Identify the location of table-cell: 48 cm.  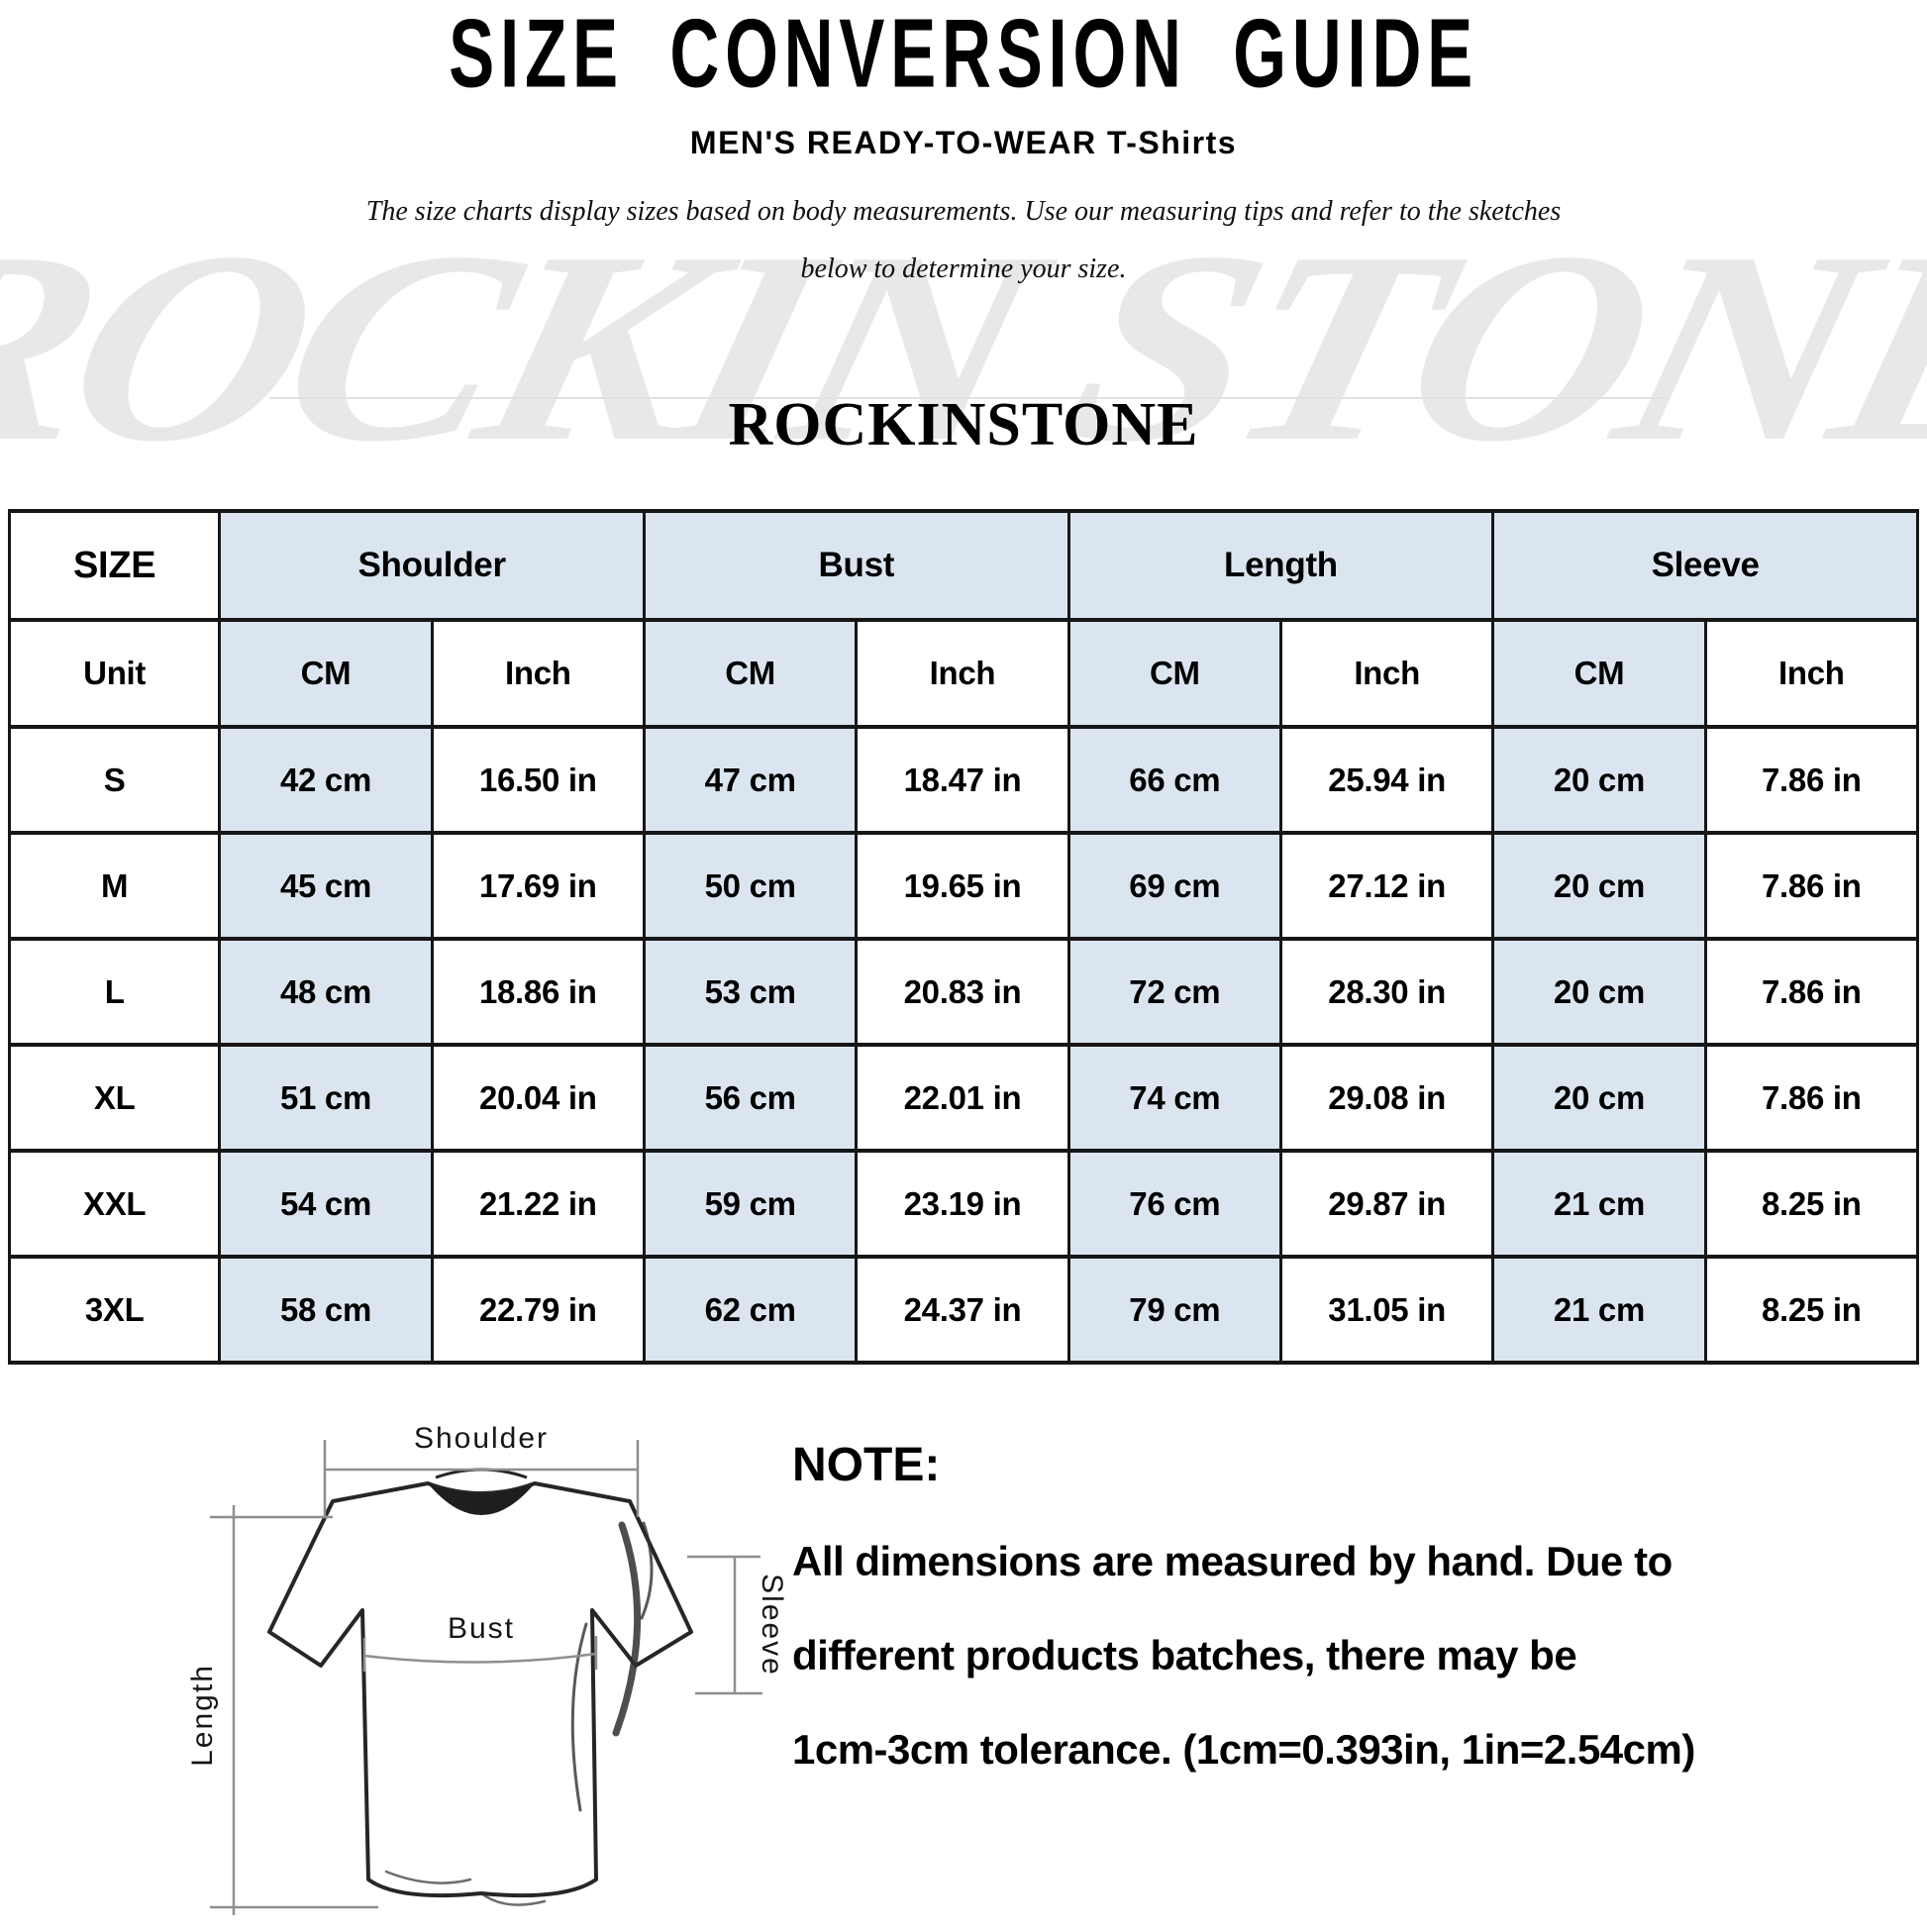
(326, 992).